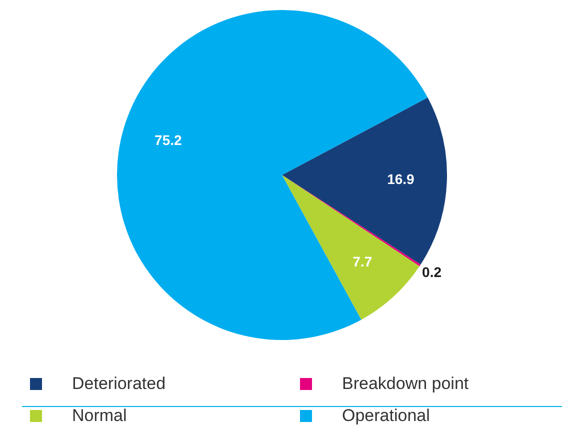 The image size is (564, 437). I want to click on legend-label: Normal, so click(99, 416).